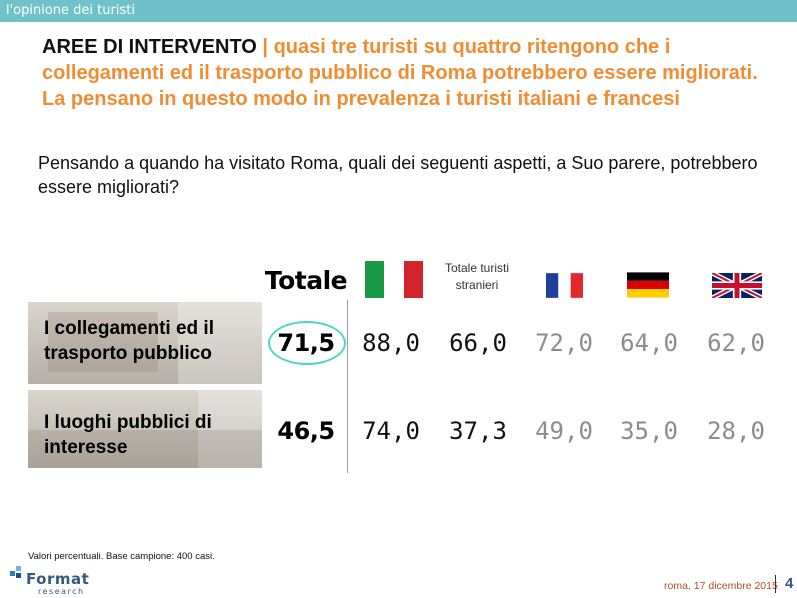 The height and width of the screenshot is (598, 797). What do you see at coordinates (128, 435) in the screenshot?
I see `row-label-luoghi: I luoghi pubblici di interesse` at bounding box center [128, 435].